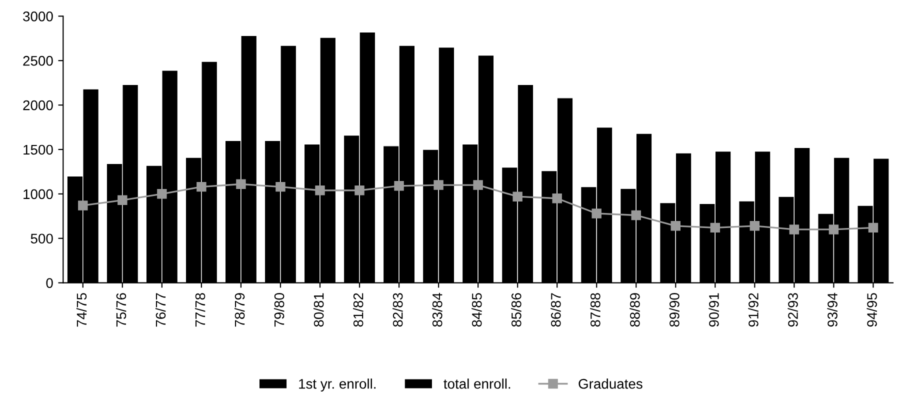 The width and height of the screenshot is (902, 404). Describe the element at coordinates (832, 309) in the screenshot. I see `x-tick-label: 93/94` at that location.